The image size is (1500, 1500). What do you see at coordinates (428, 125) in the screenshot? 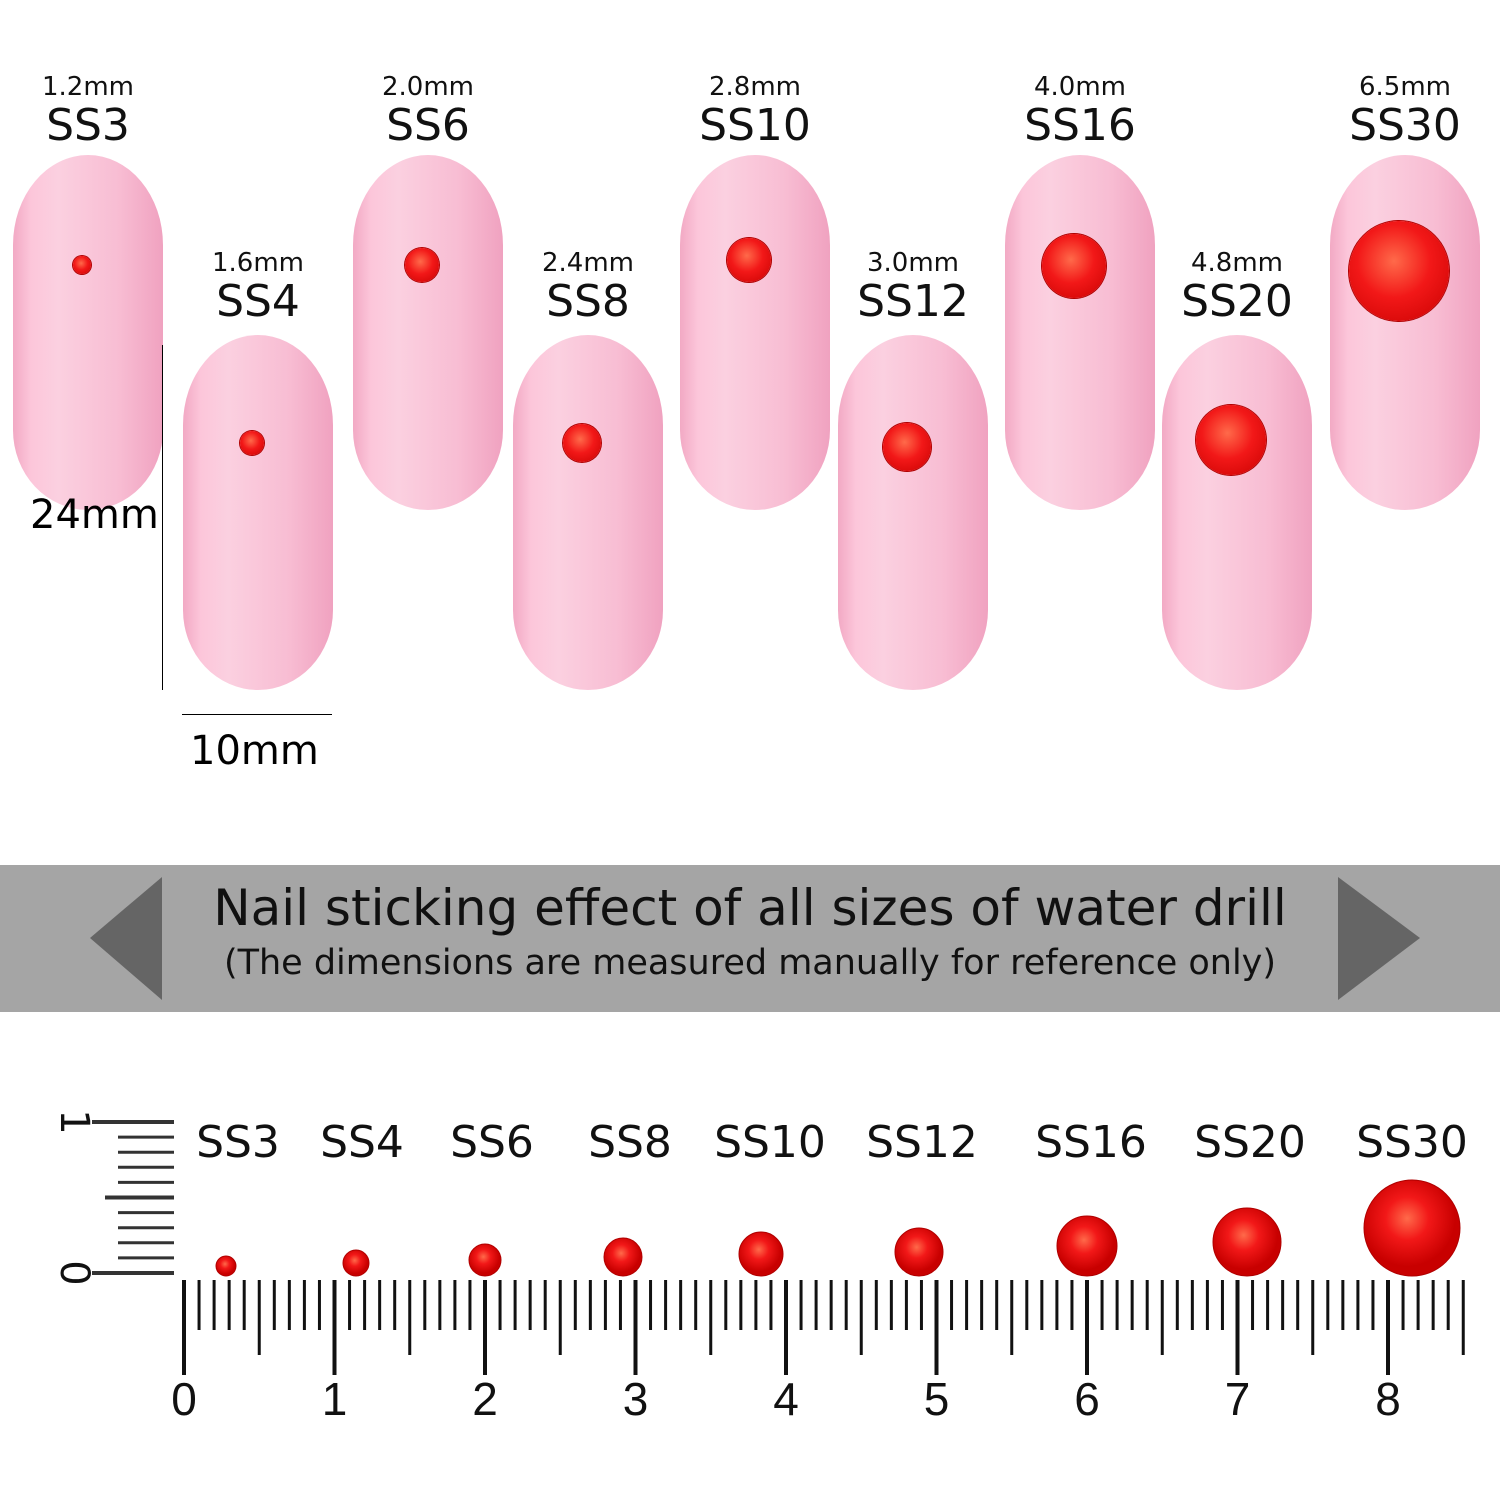
I see `size-code-label: SS6` at bounding box center [428, 125].